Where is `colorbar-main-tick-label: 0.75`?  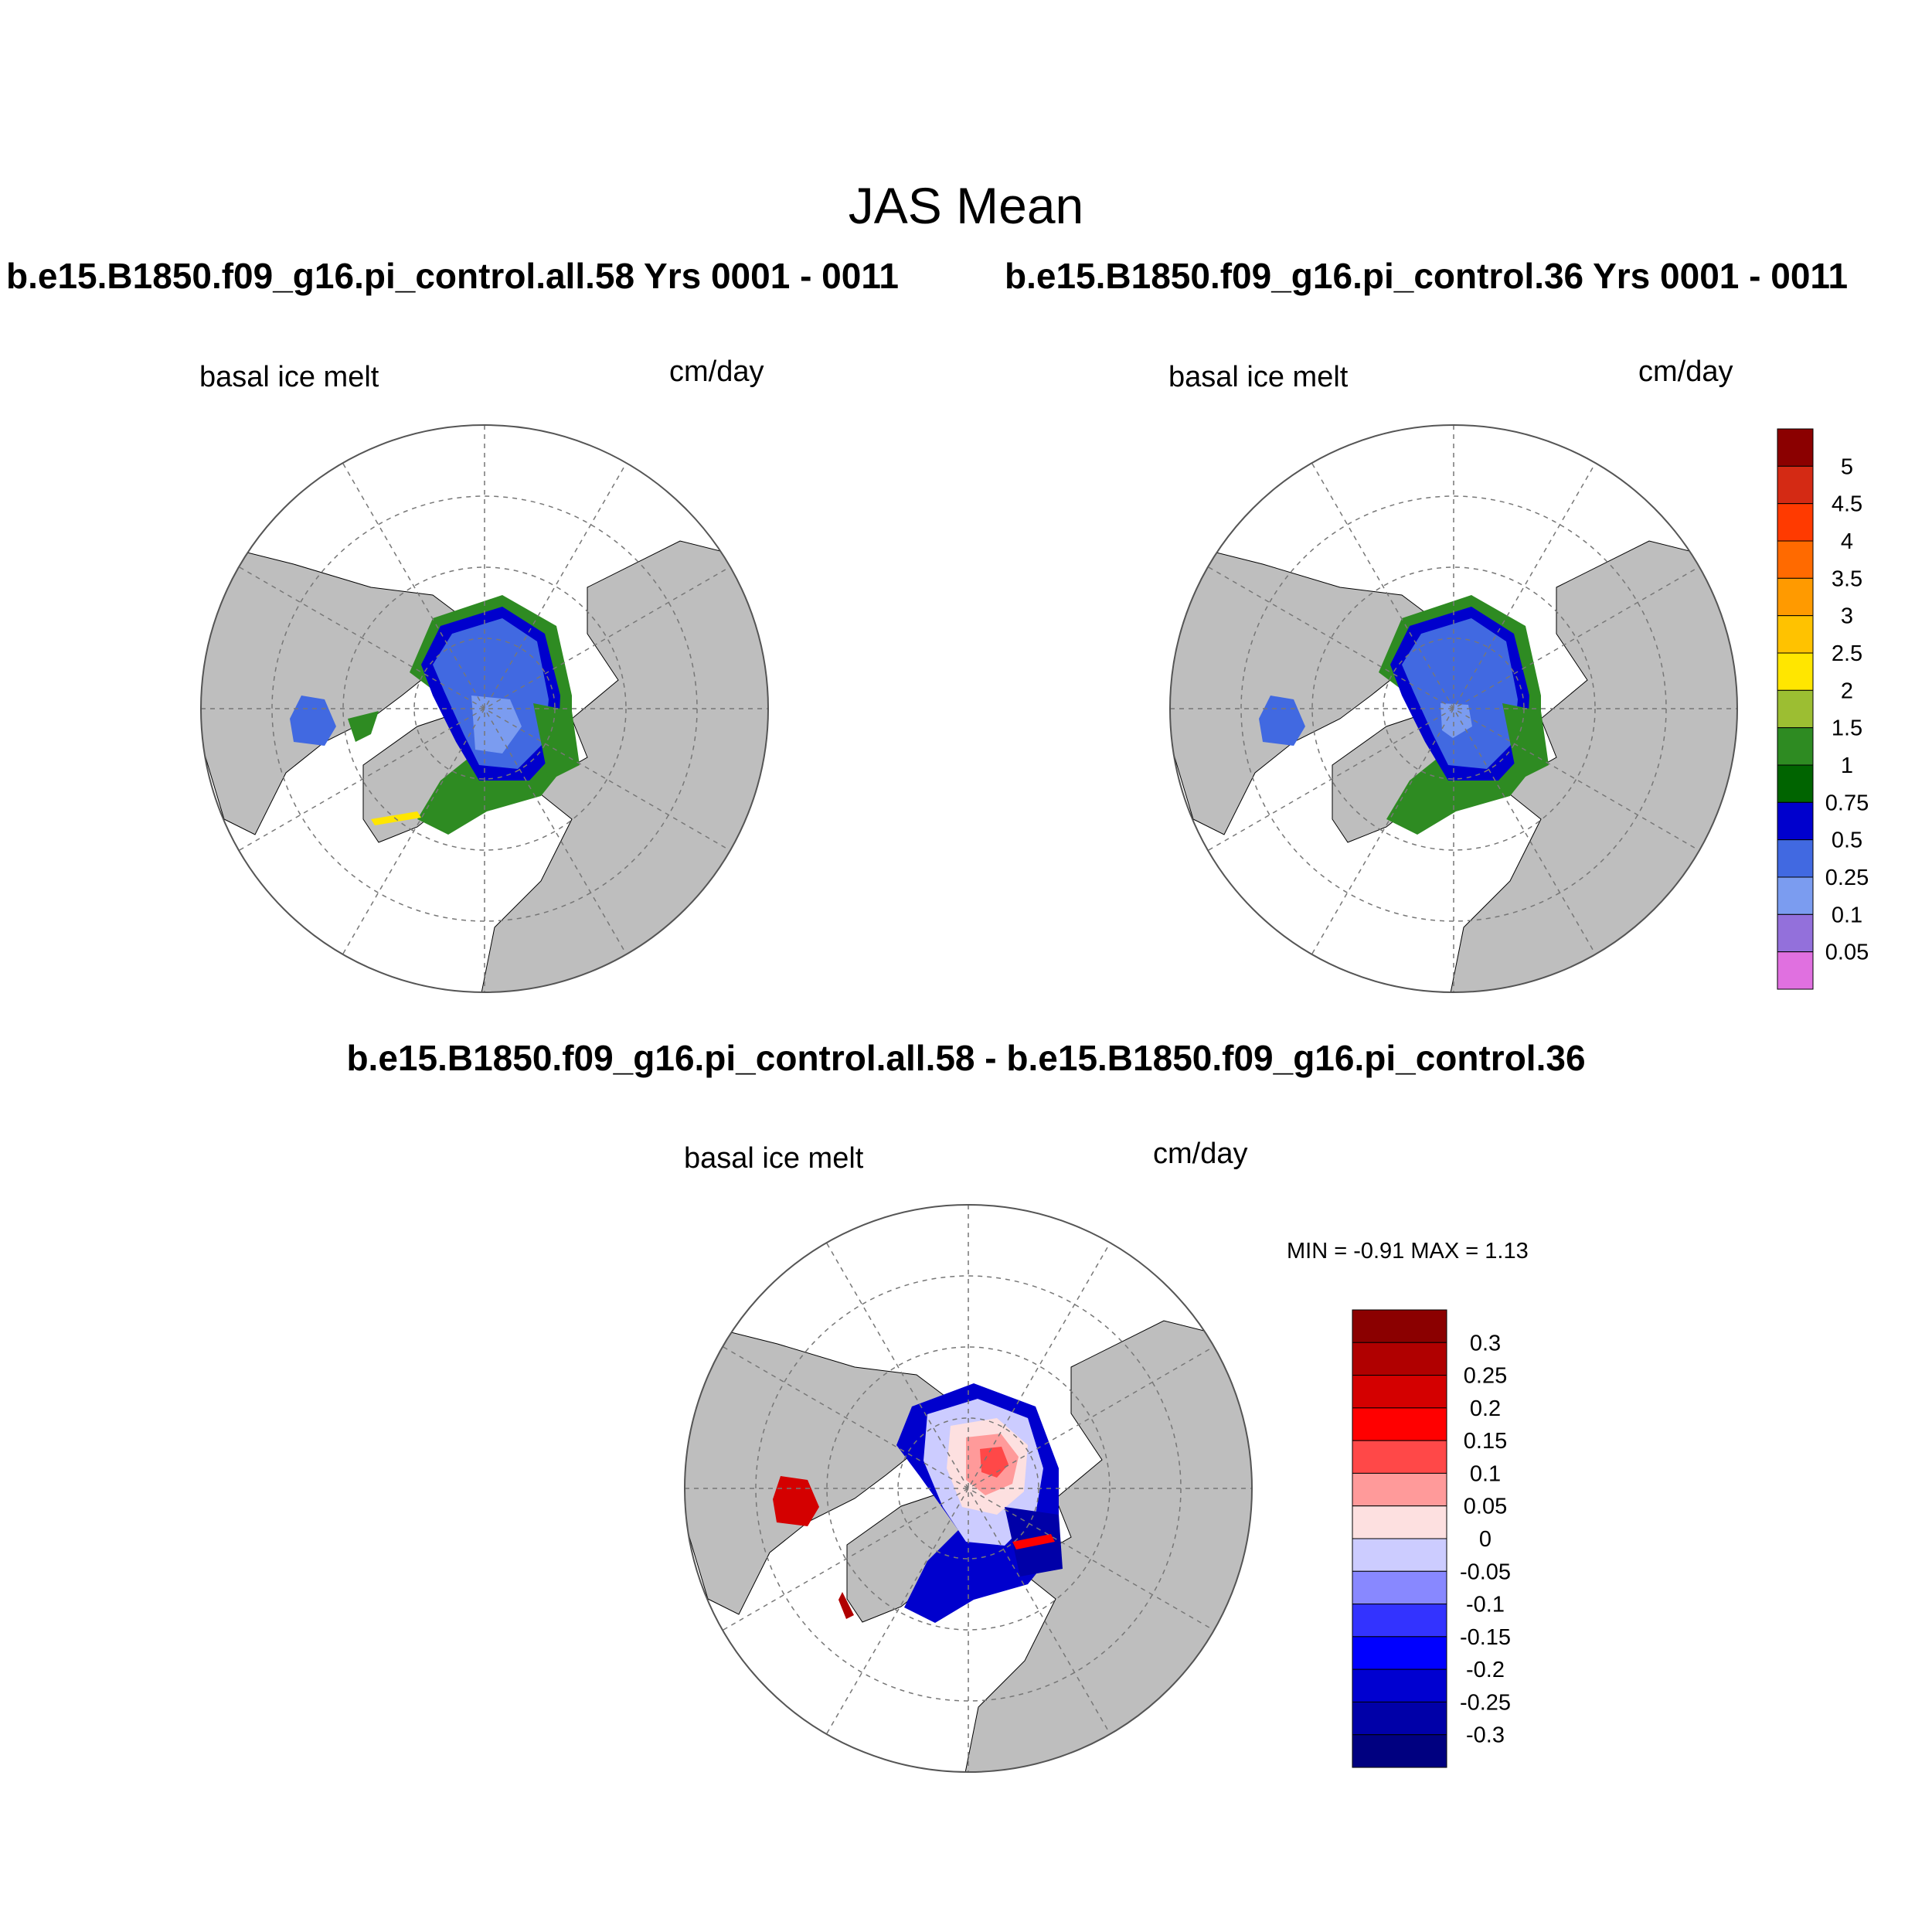
colorbar-main-tick-label: 0.75 is located at coordinates (1847, 803).